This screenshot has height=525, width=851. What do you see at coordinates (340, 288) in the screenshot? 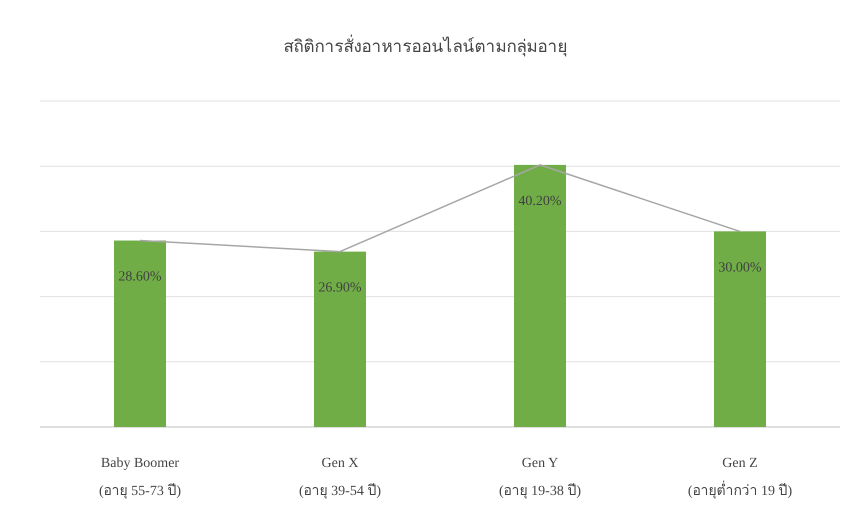
I see `data-label: 26.90%` at bounding box center [340, 288].